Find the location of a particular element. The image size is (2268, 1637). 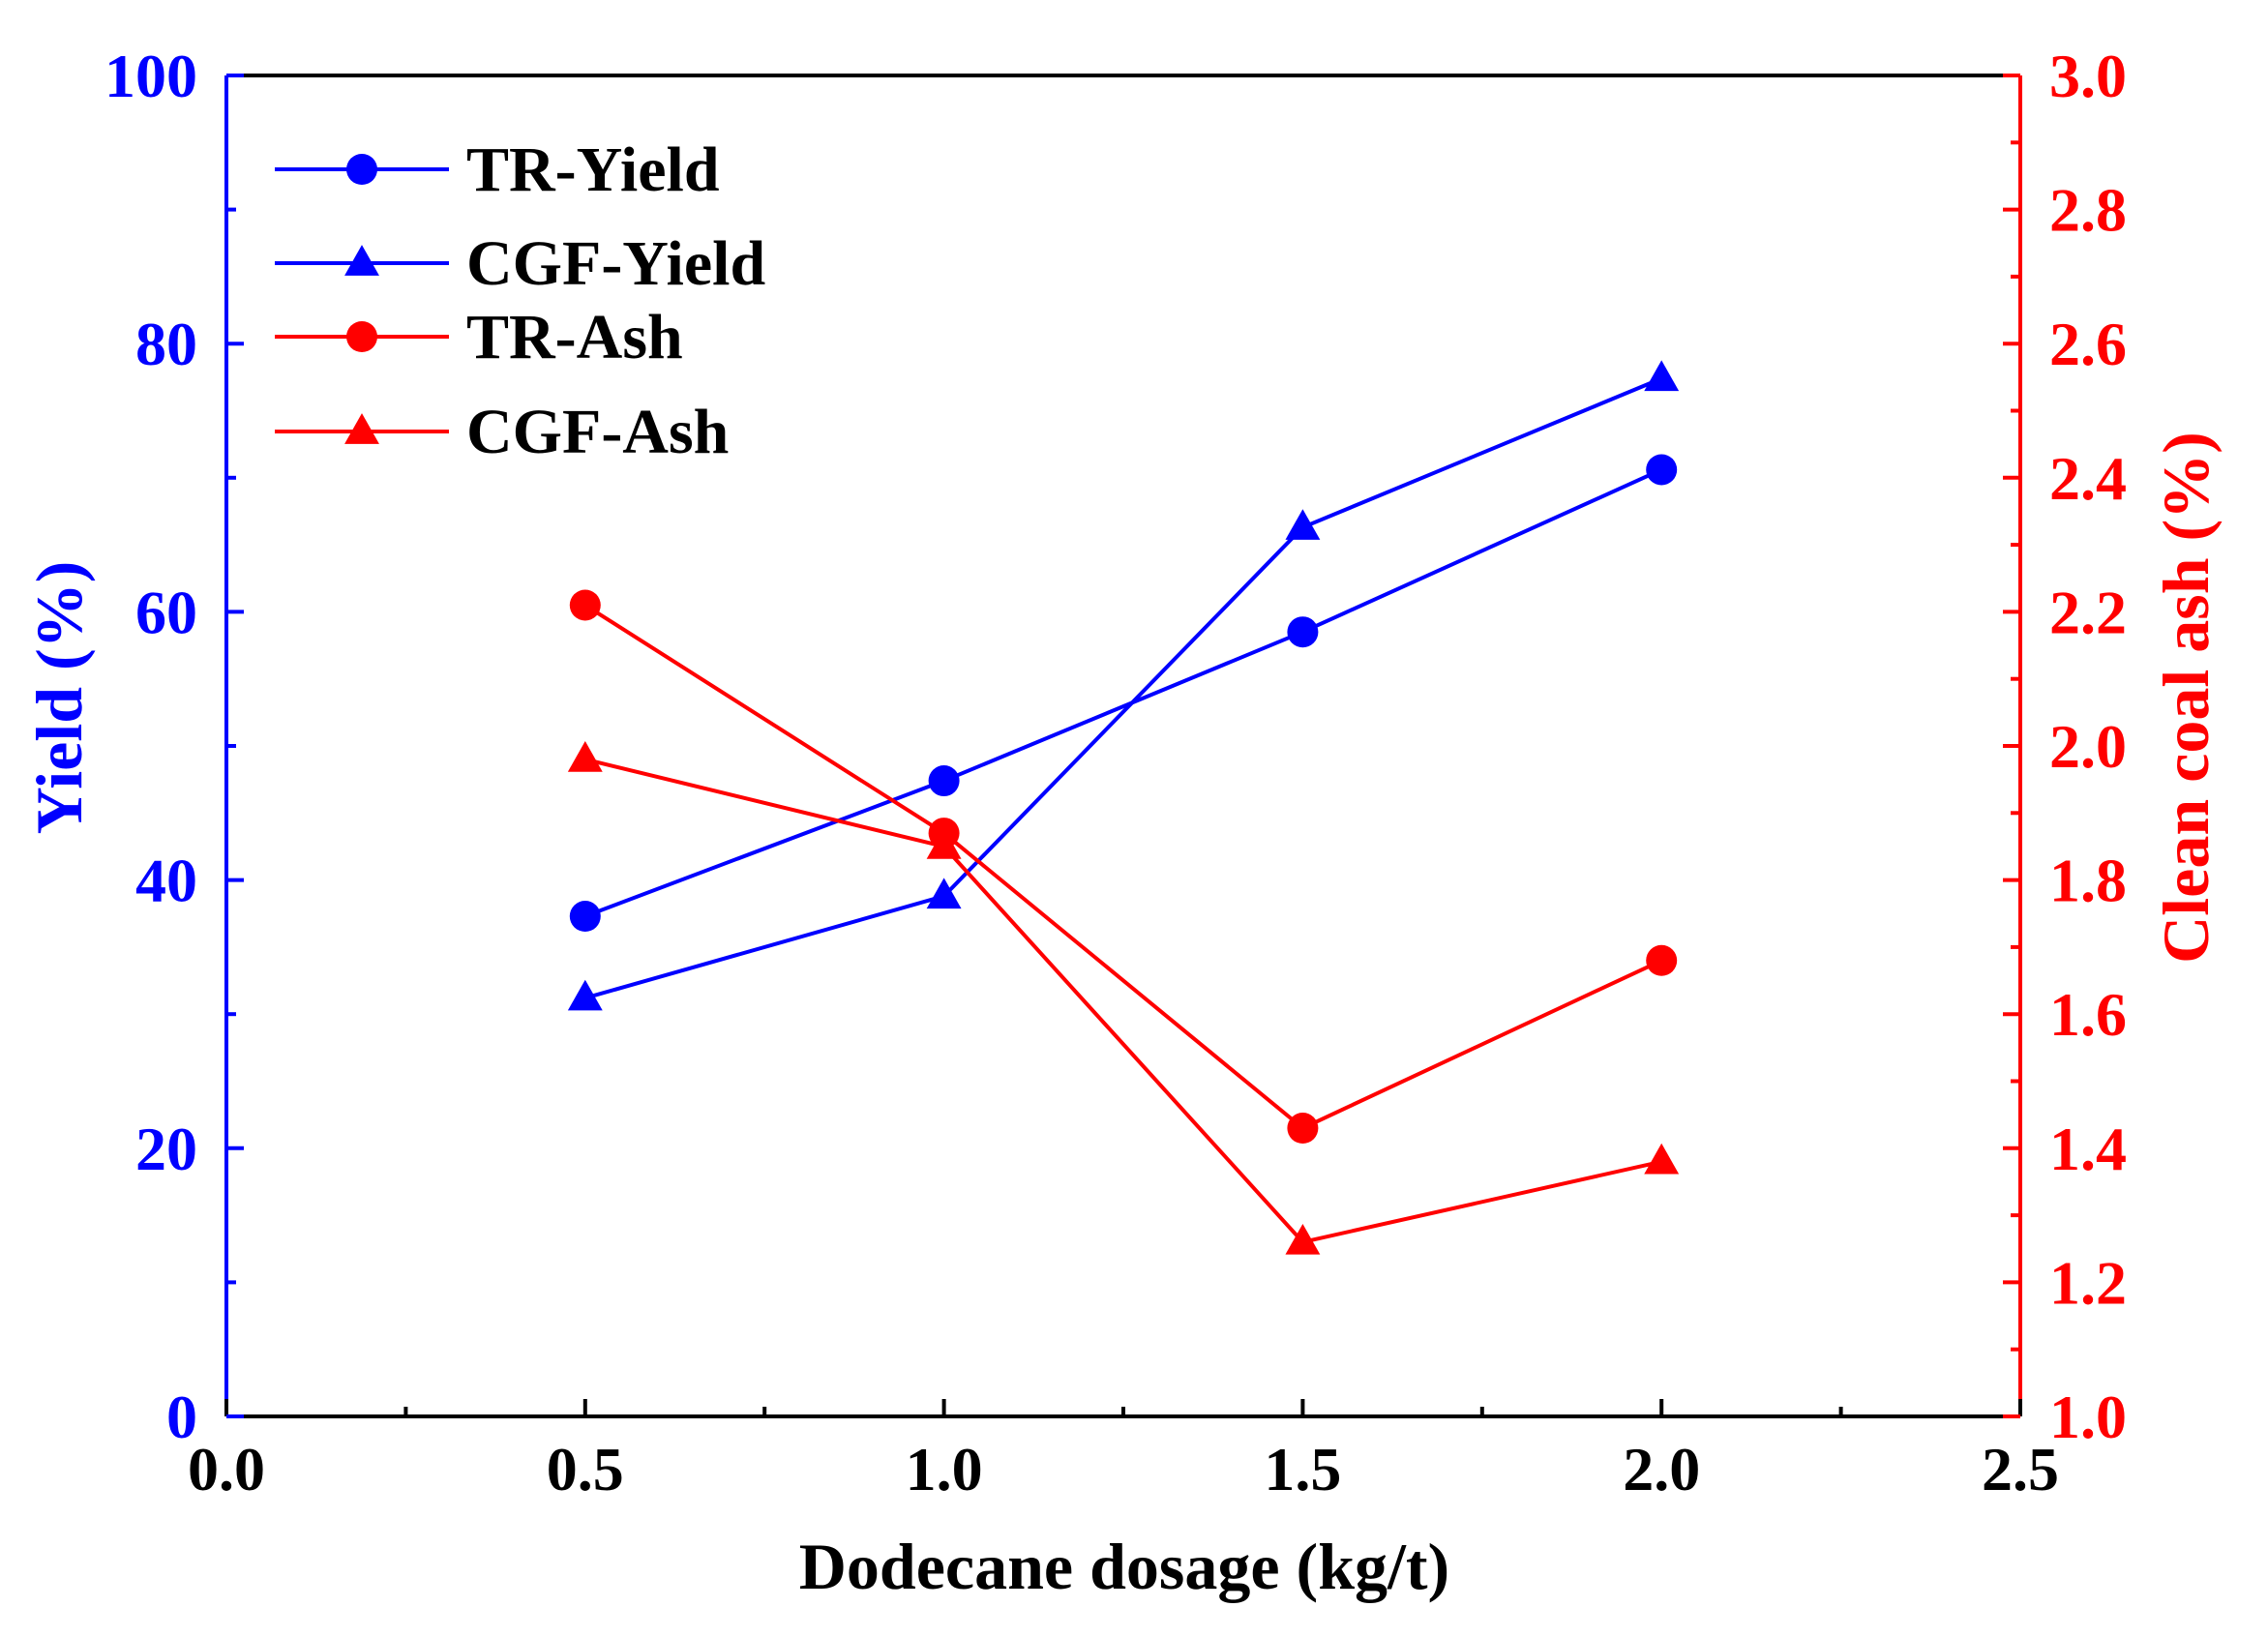

x-axis-label: Dodecane dosage (kg/t) is located at coordinates (1124, 1566).